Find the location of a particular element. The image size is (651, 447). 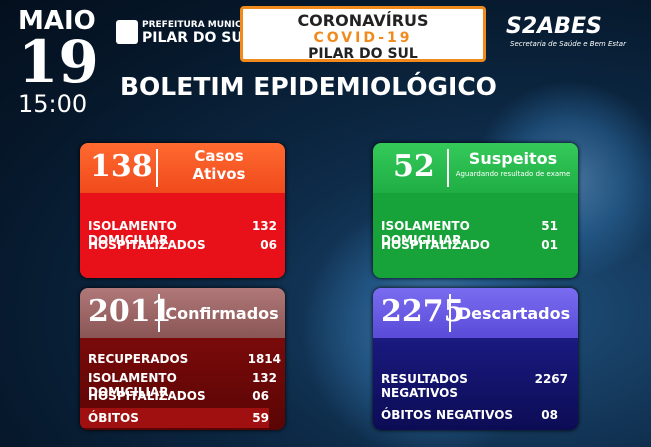

label-line: Casos is located at coordinates (219, 156).